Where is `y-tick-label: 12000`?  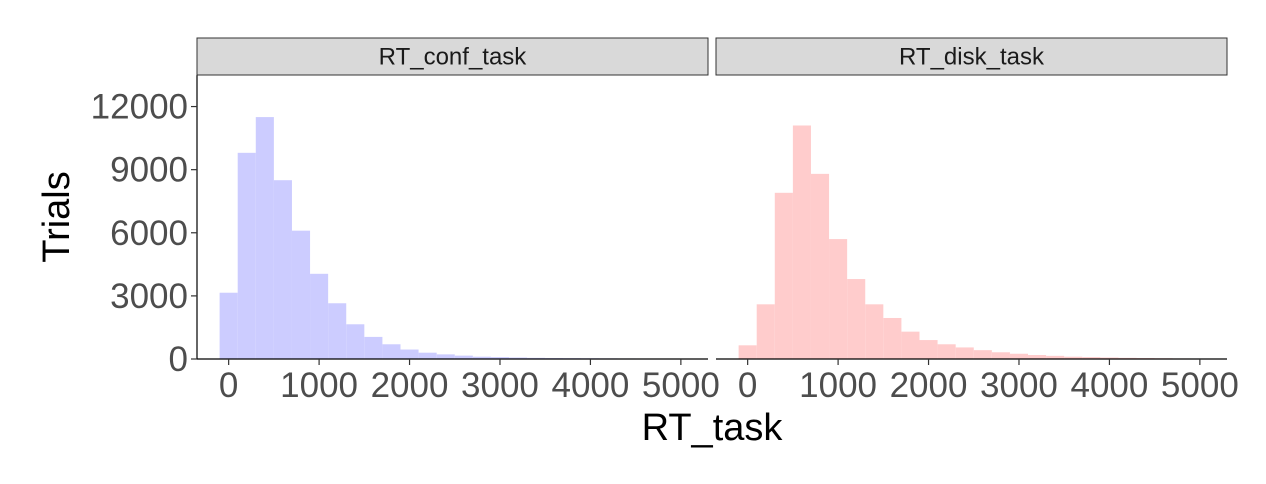 y-tick-label: 12000 is located at coordinates (139, 107).